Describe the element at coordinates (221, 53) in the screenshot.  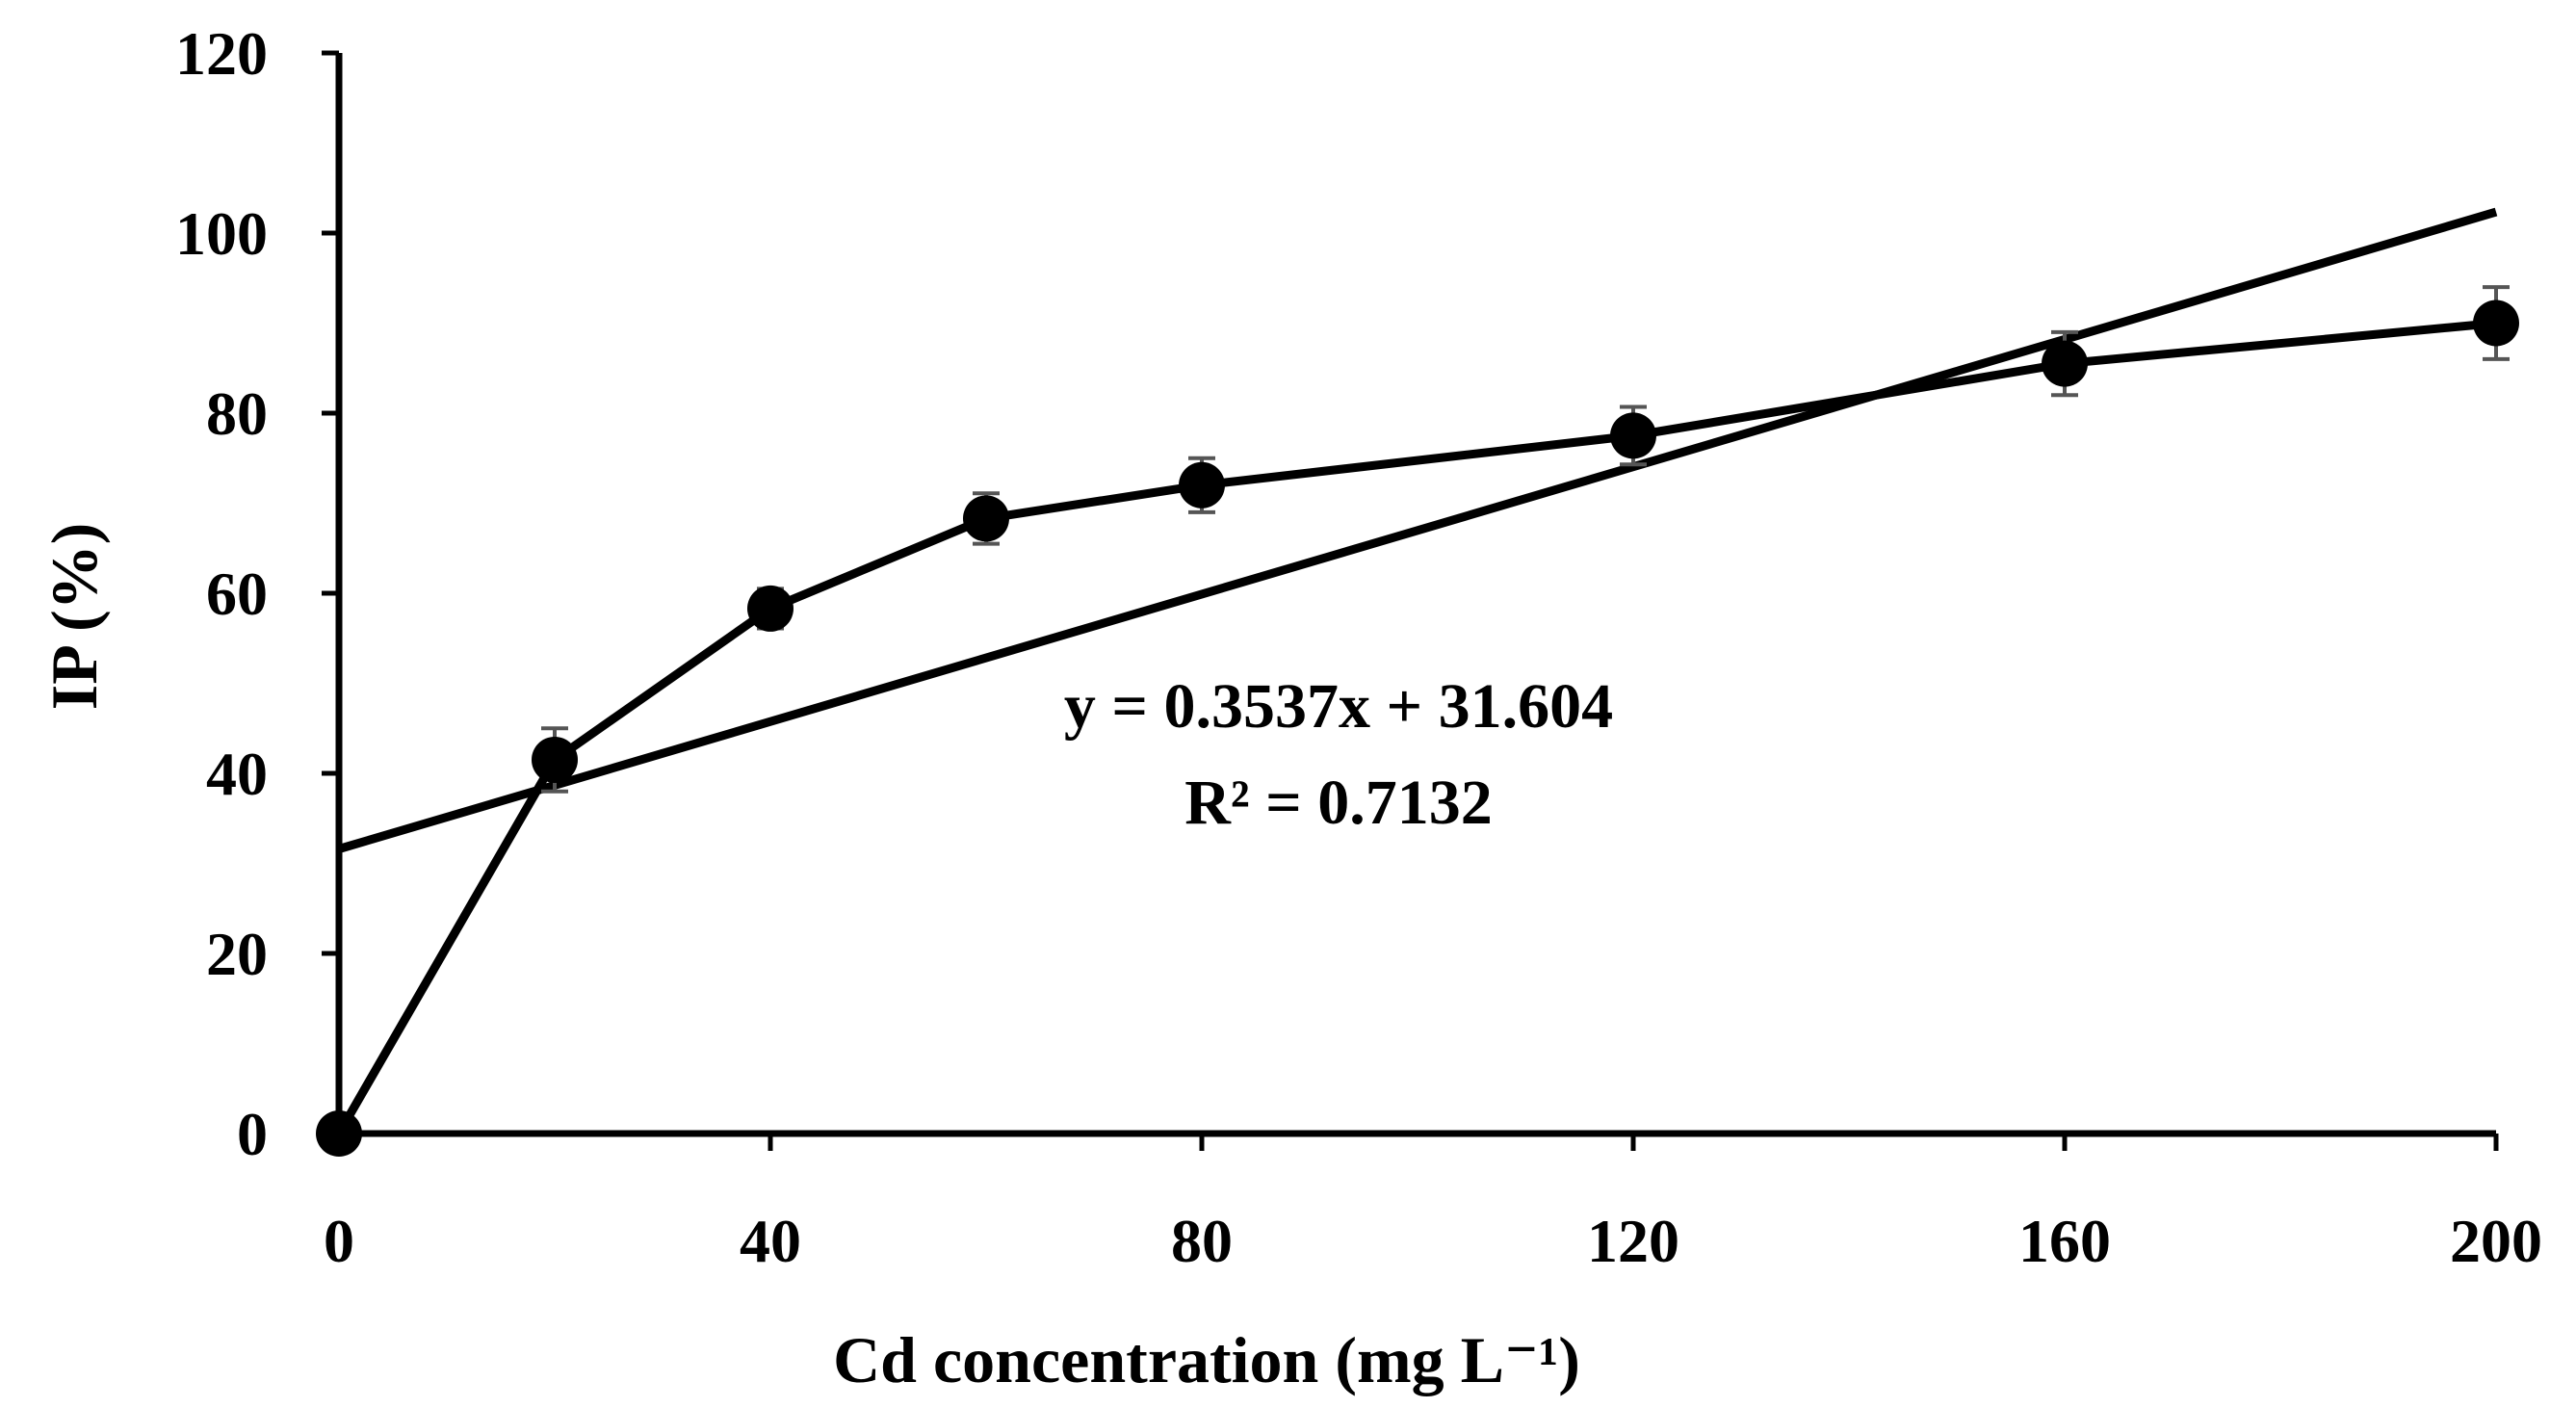
I see `y-tick-label: 120` at that location.